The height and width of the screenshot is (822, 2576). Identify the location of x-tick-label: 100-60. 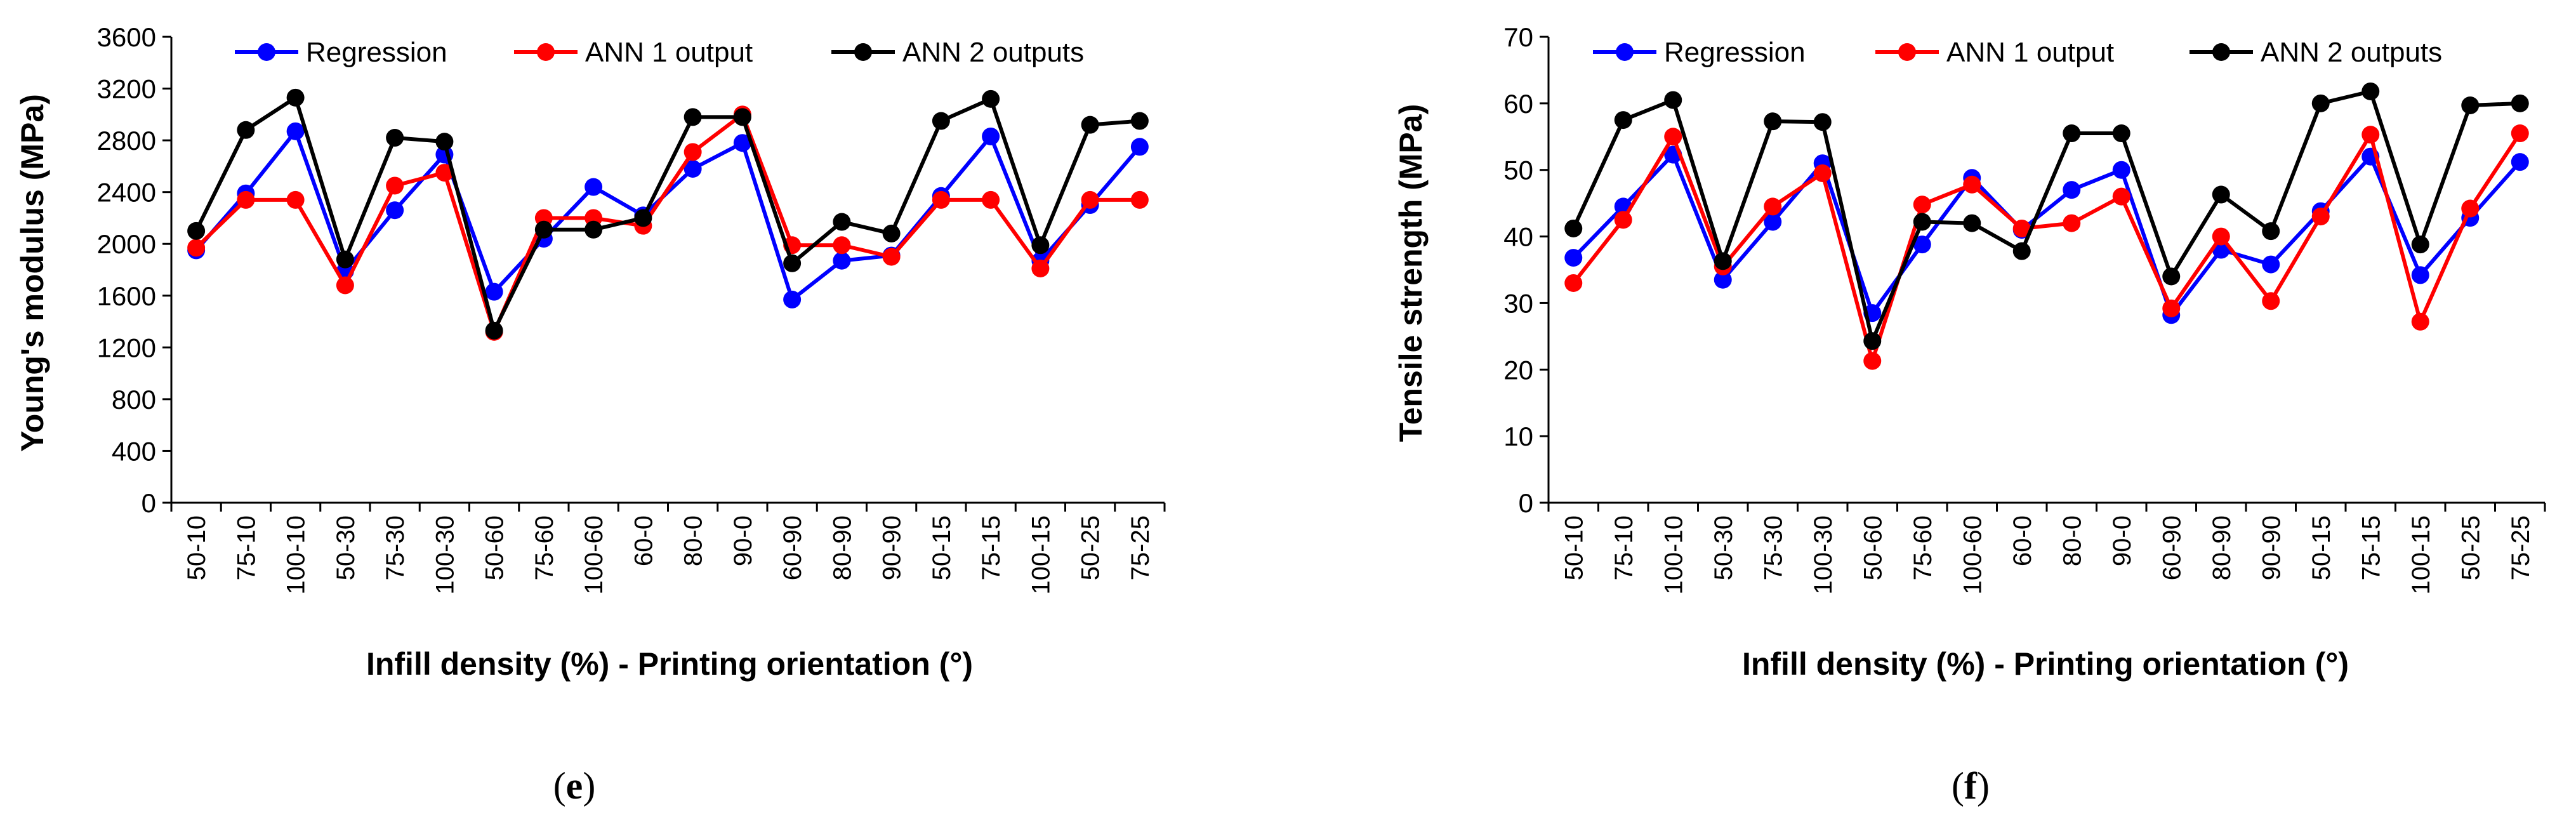
(594, 555).